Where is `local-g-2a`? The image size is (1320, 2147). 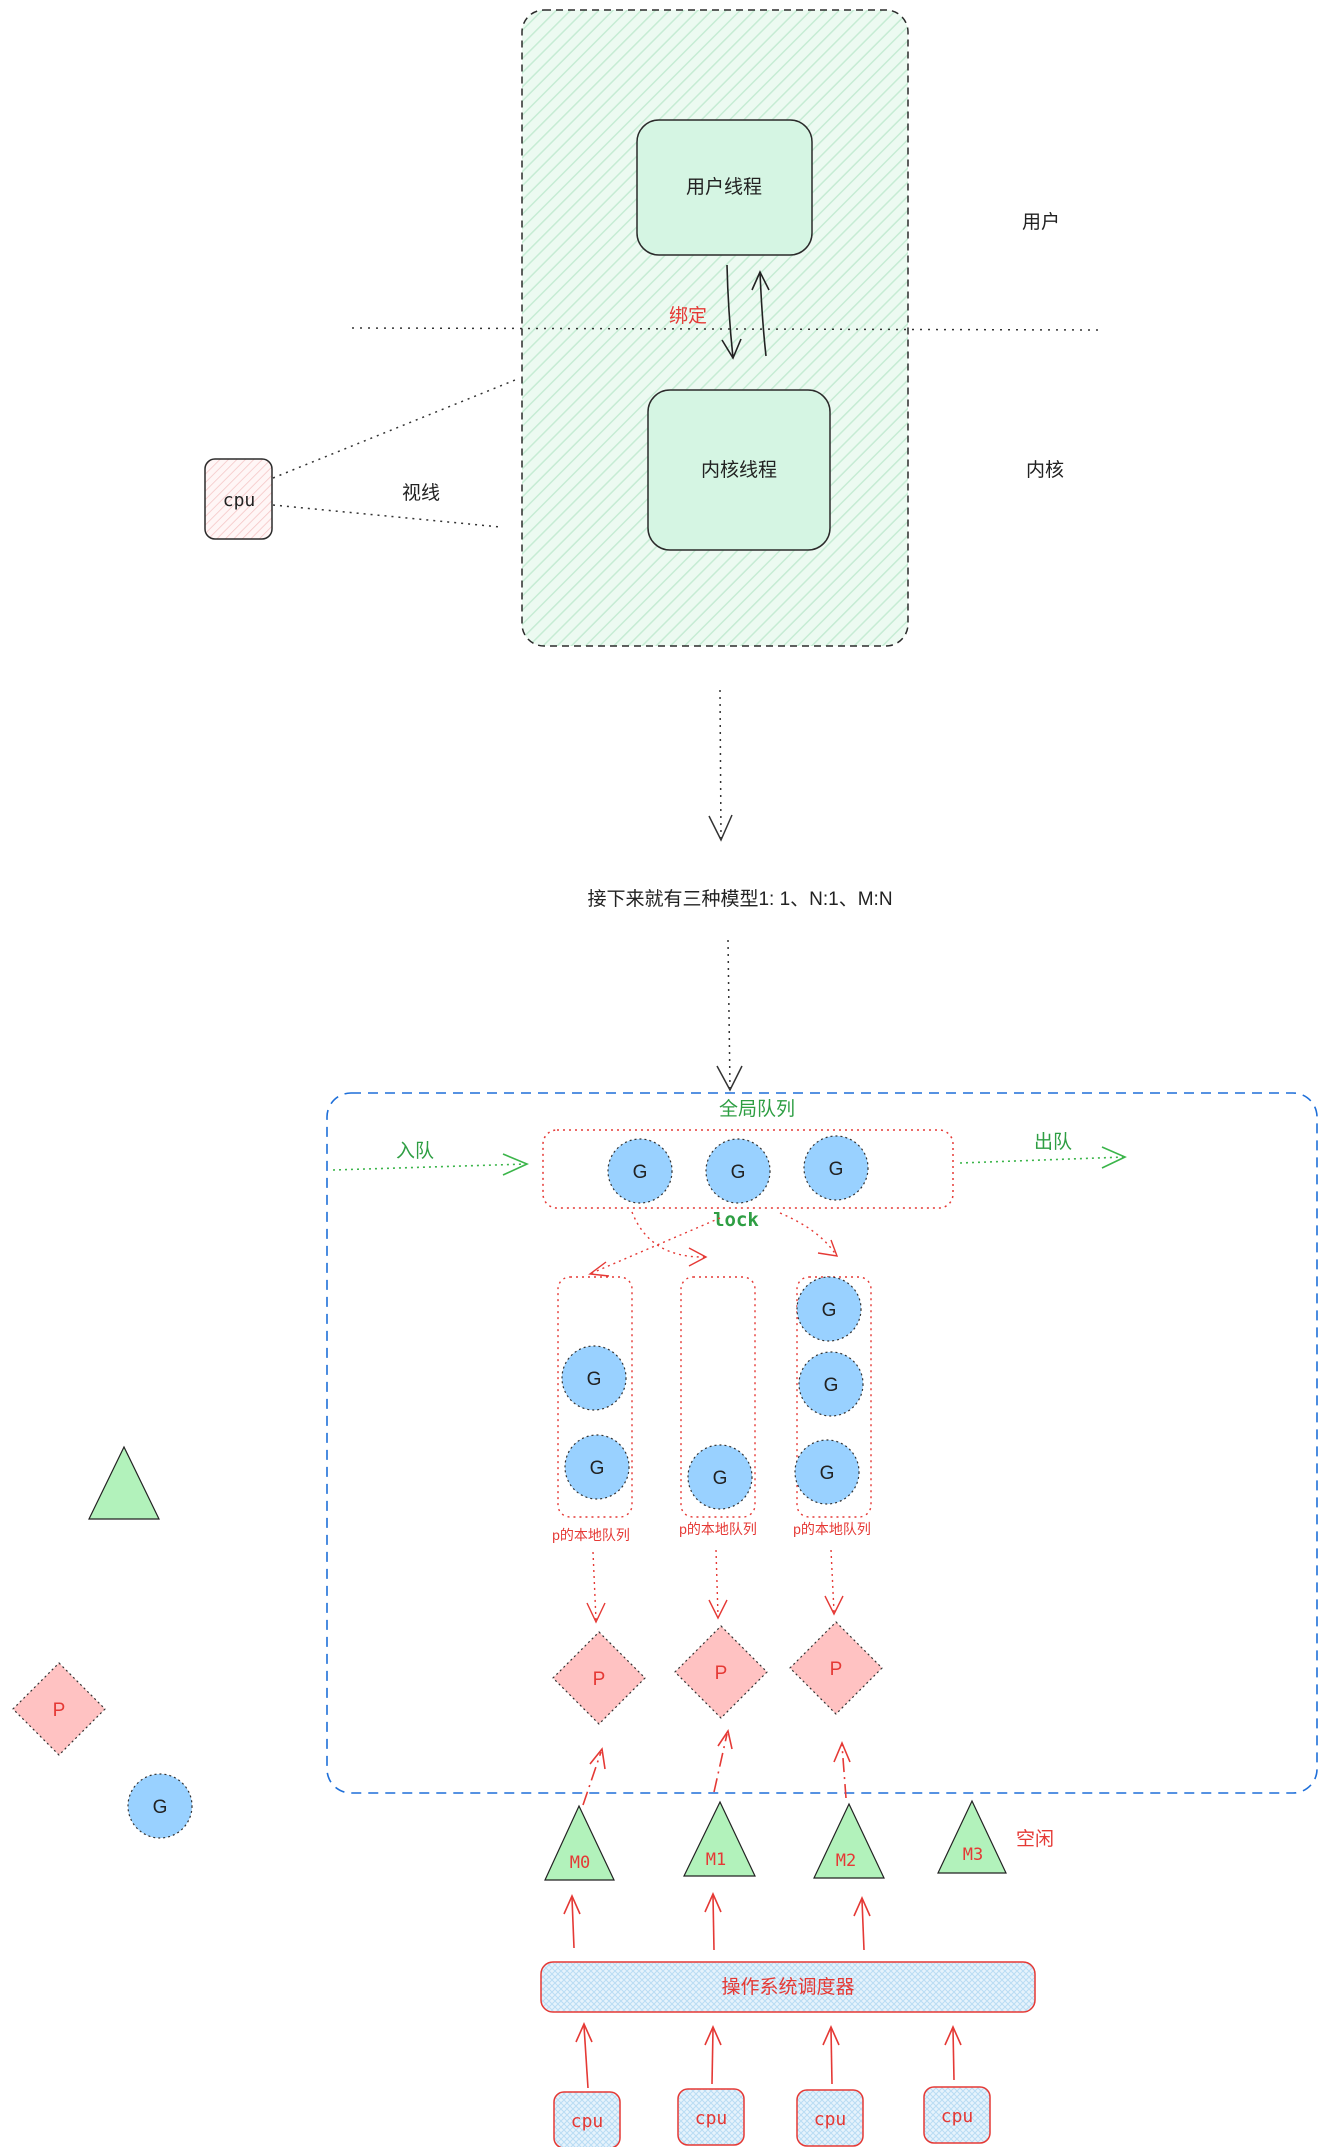
local-g-2a is located at coordinates (720, 1477).